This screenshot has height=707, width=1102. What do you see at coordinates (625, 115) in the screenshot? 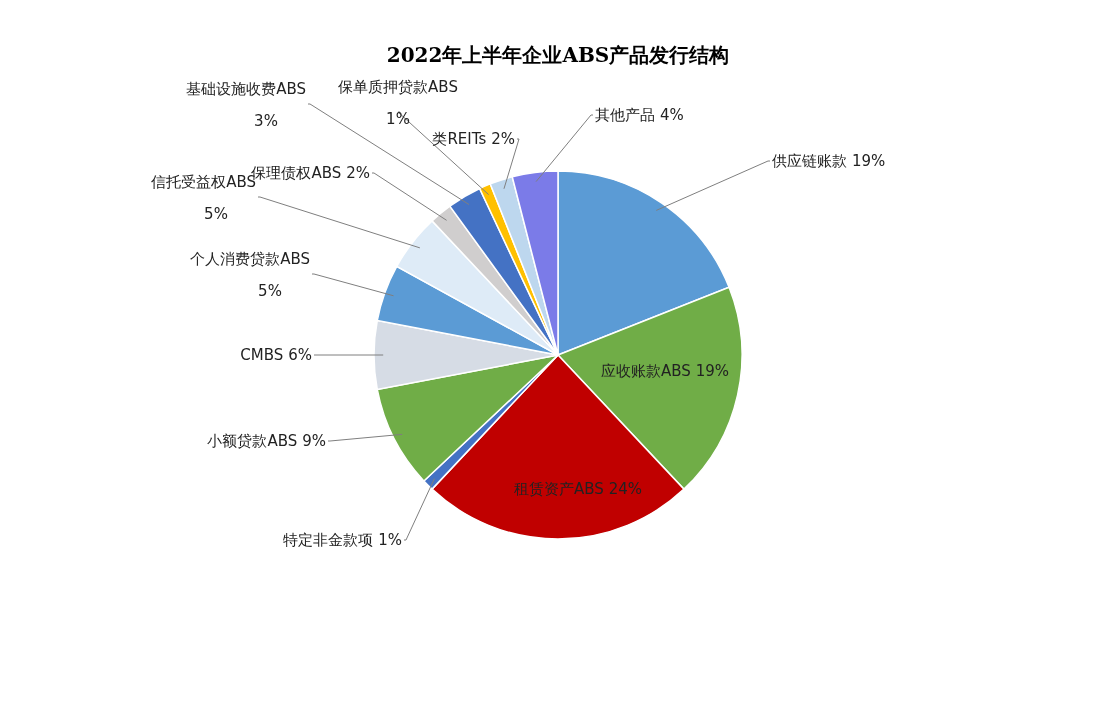
I see `slice-label: 其他产品` at bounding box center [625, 115].